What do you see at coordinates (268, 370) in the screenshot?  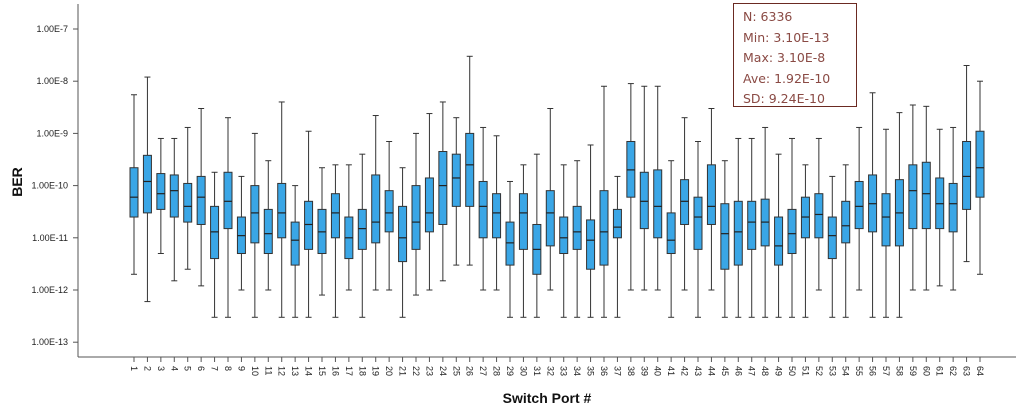 I see `x-tick-label: 11` at bounding box center [268, 370].